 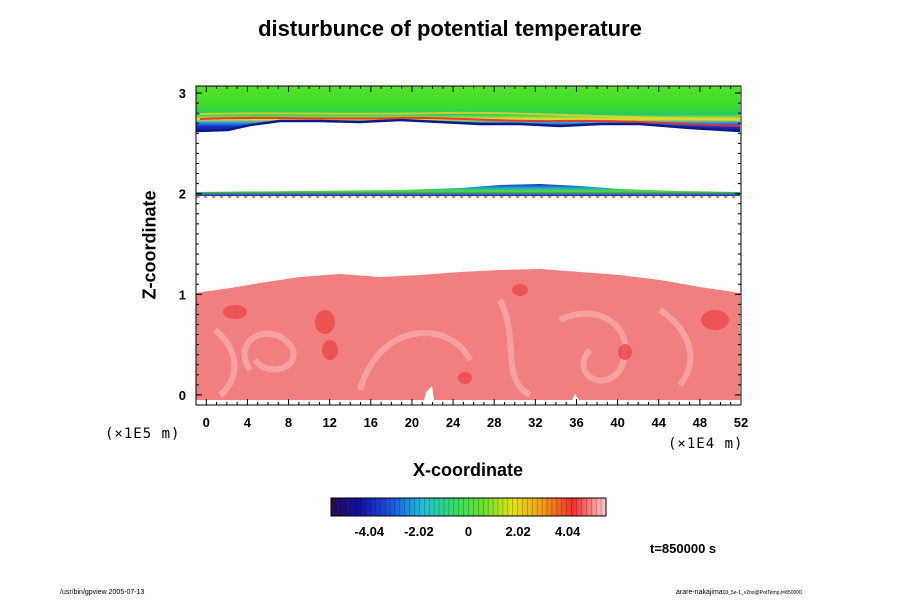 What do you see at coordinates (329, 422) in the screenshot?
I see `x-tick-label: 12` at bounding box center [329, 422].